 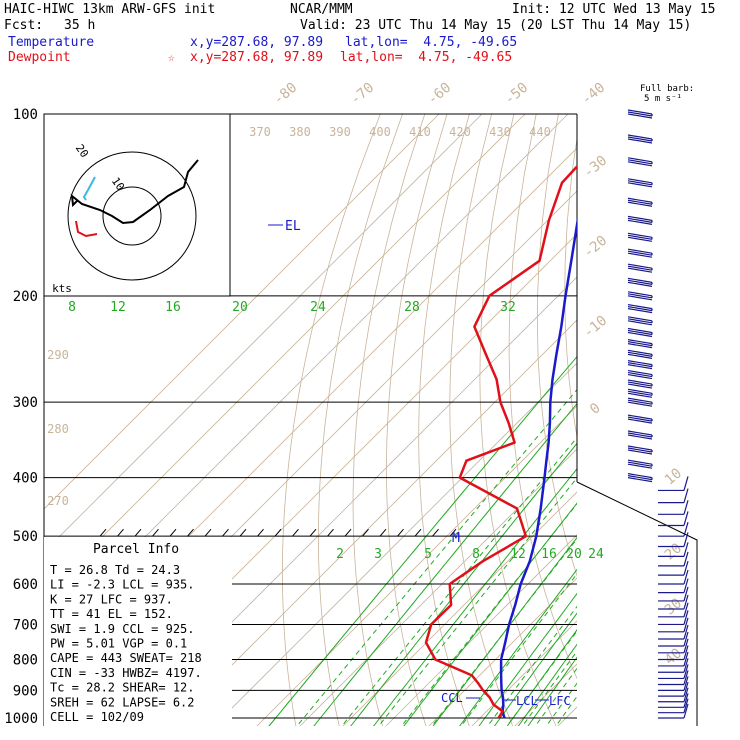 What do you see at coordinates (126, 673) in the screenshot?
I see `parcel-info-row: CIN = -33 HWBZ= 4197.` at bounding box center [126, 673].